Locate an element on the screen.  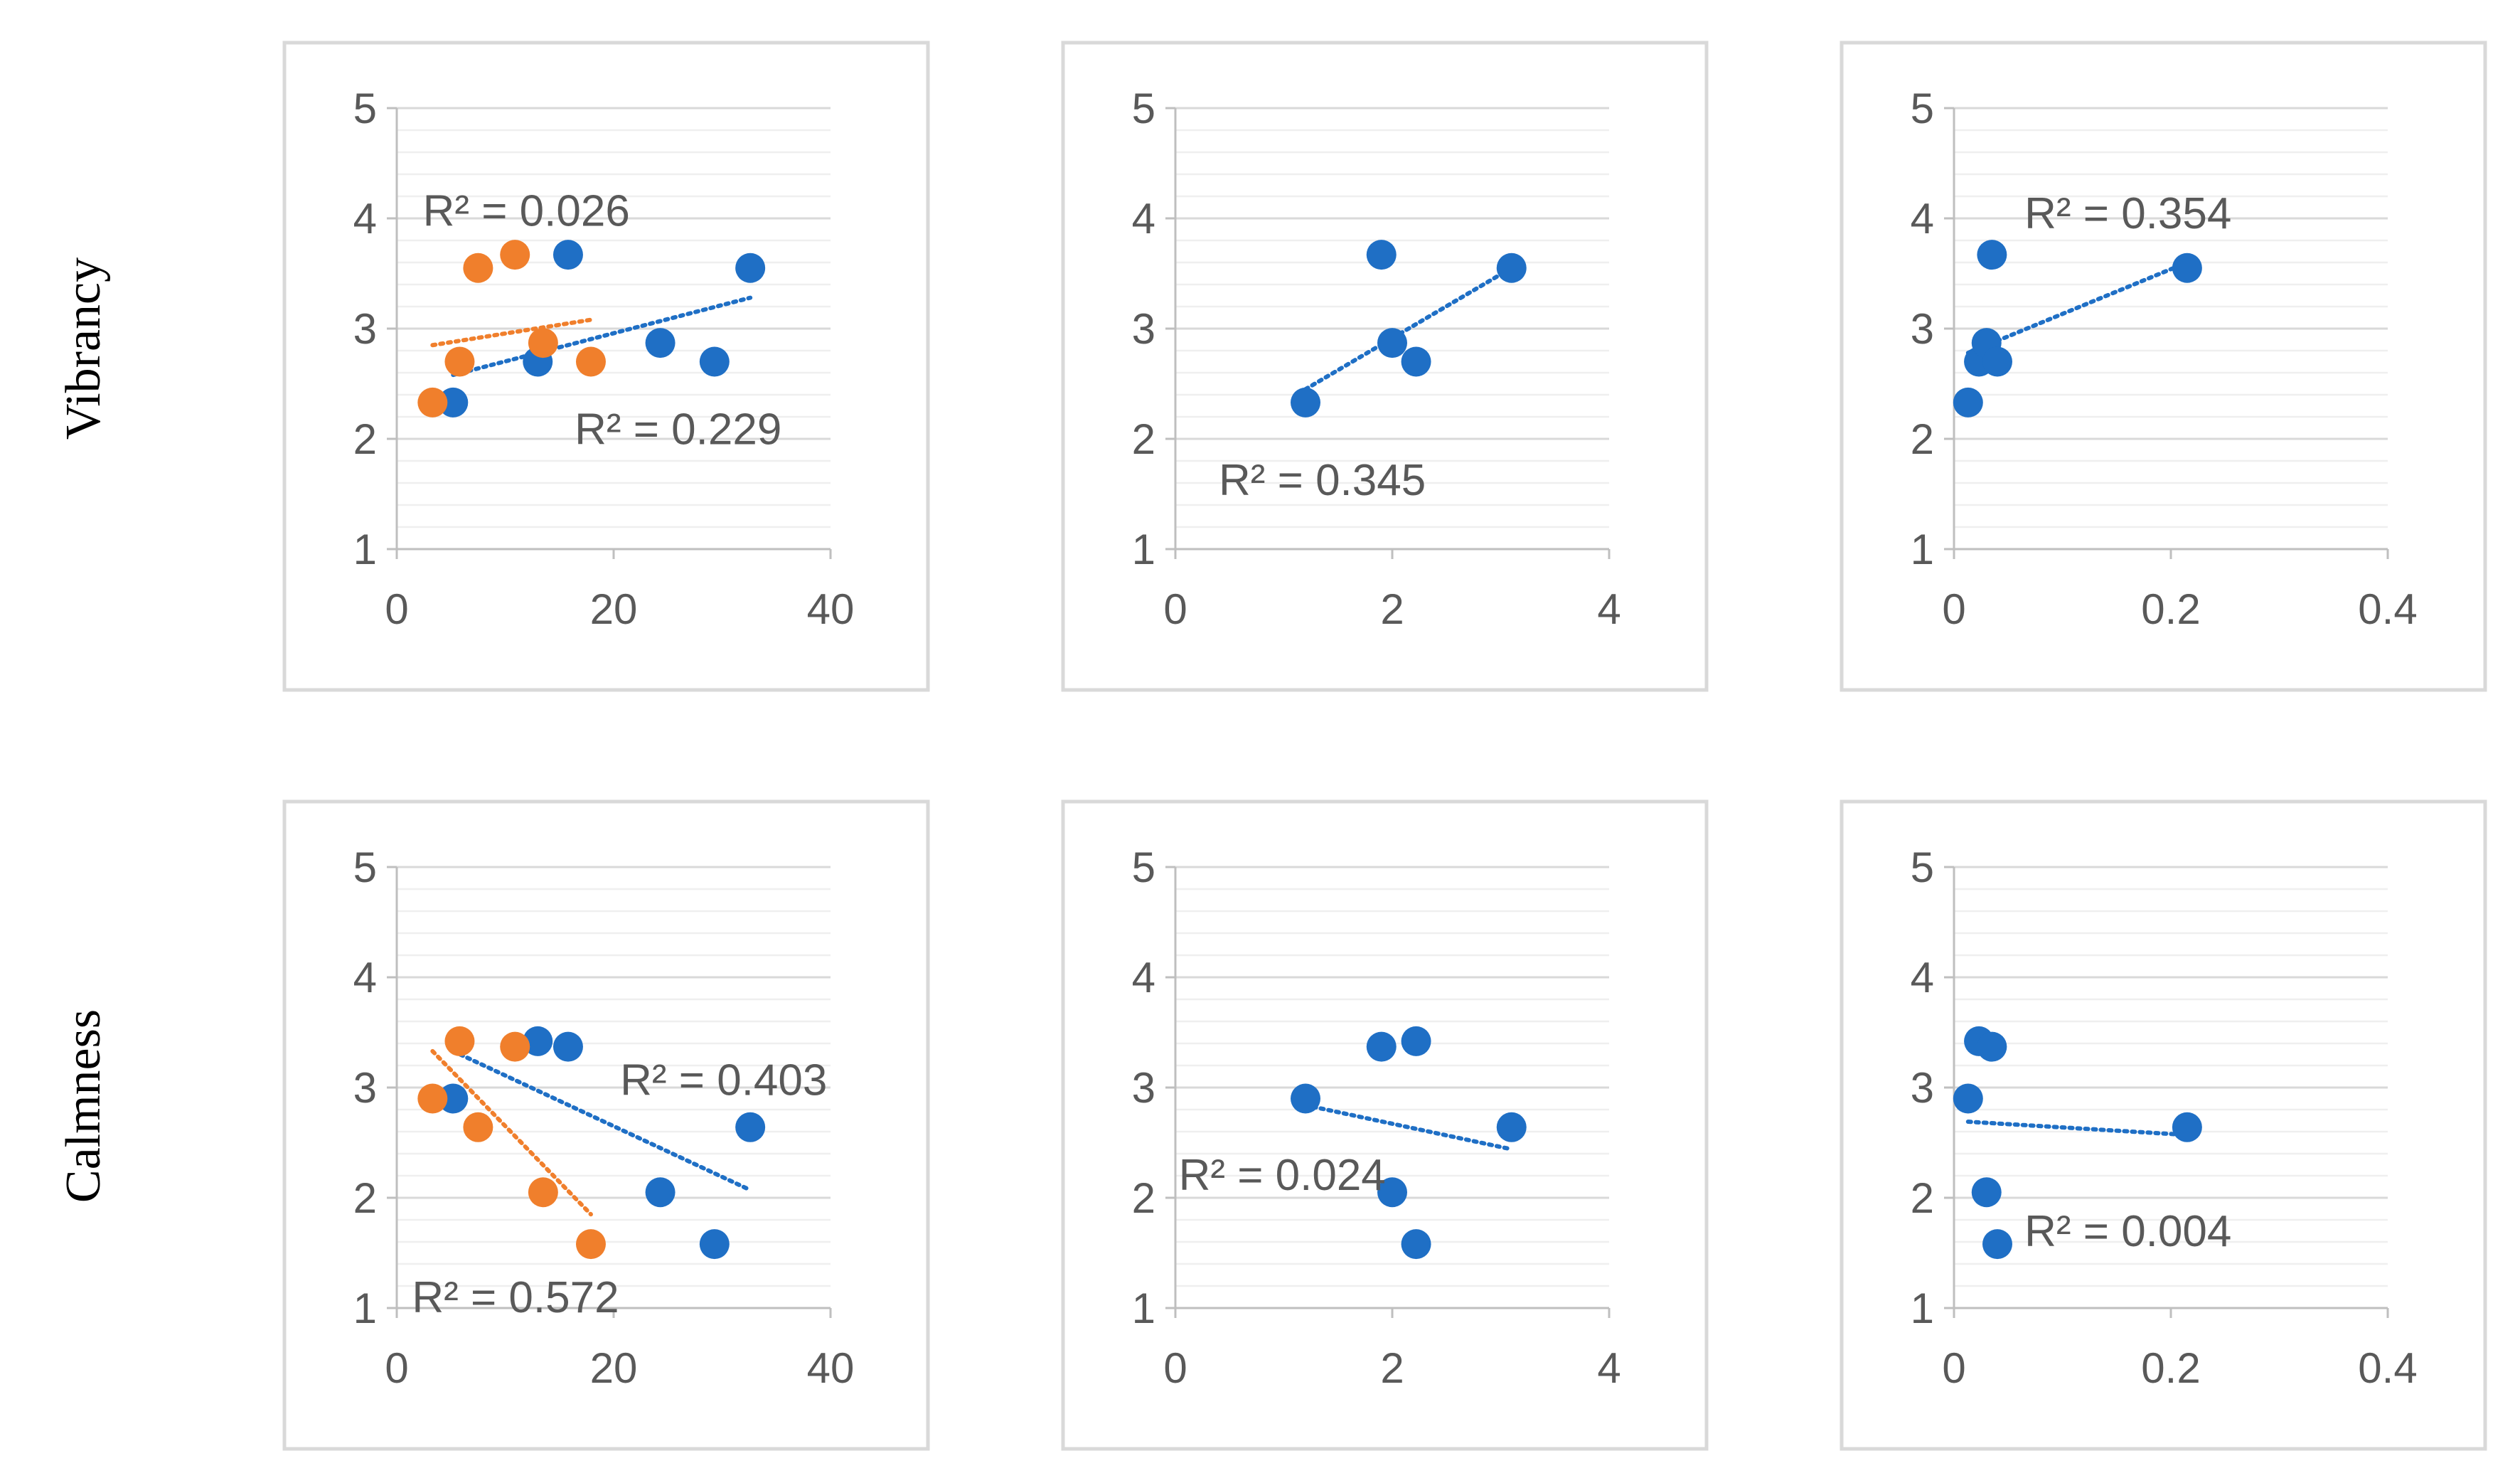
r-squared-label: R² = 0.403 is located at coordinates (723, 1080).